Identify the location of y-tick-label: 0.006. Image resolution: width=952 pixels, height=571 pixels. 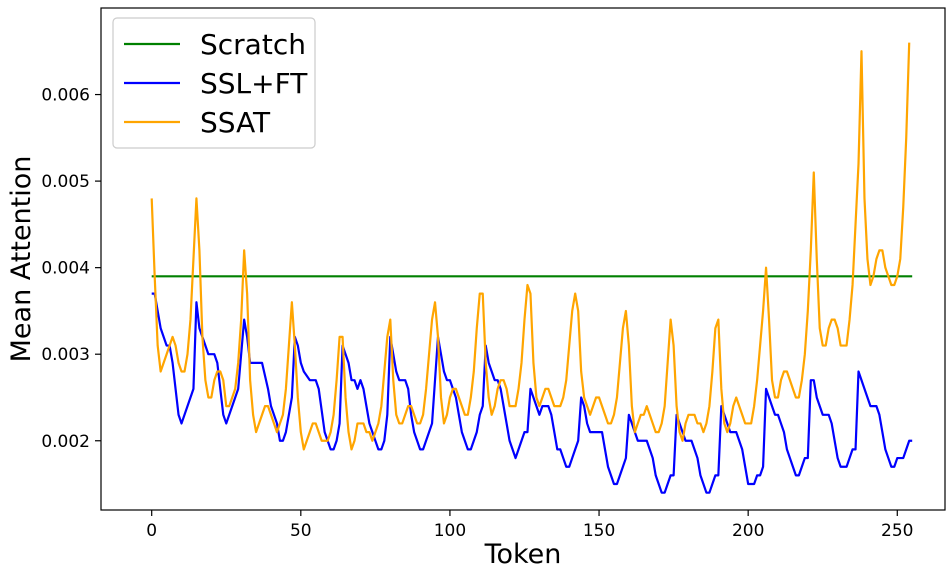
(65, 96).